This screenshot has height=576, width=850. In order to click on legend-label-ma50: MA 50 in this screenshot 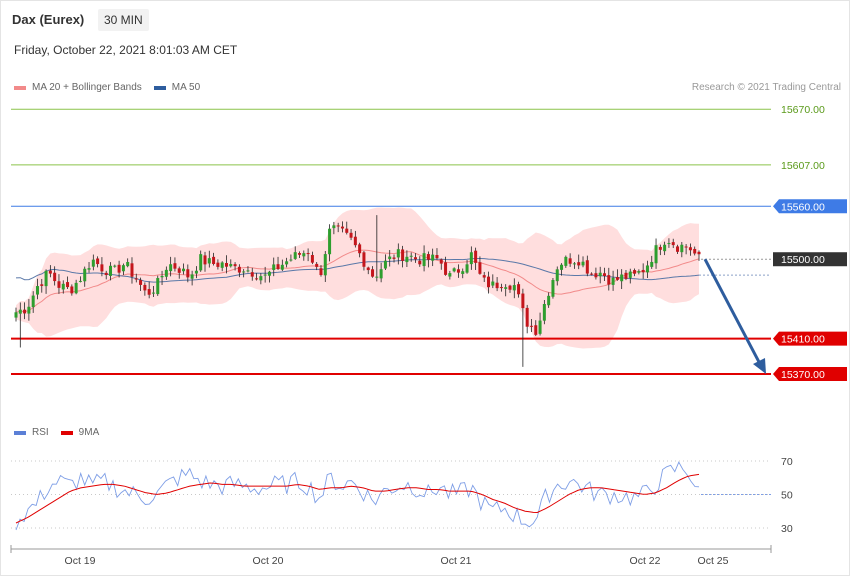, I will do `click(186, 87)`.